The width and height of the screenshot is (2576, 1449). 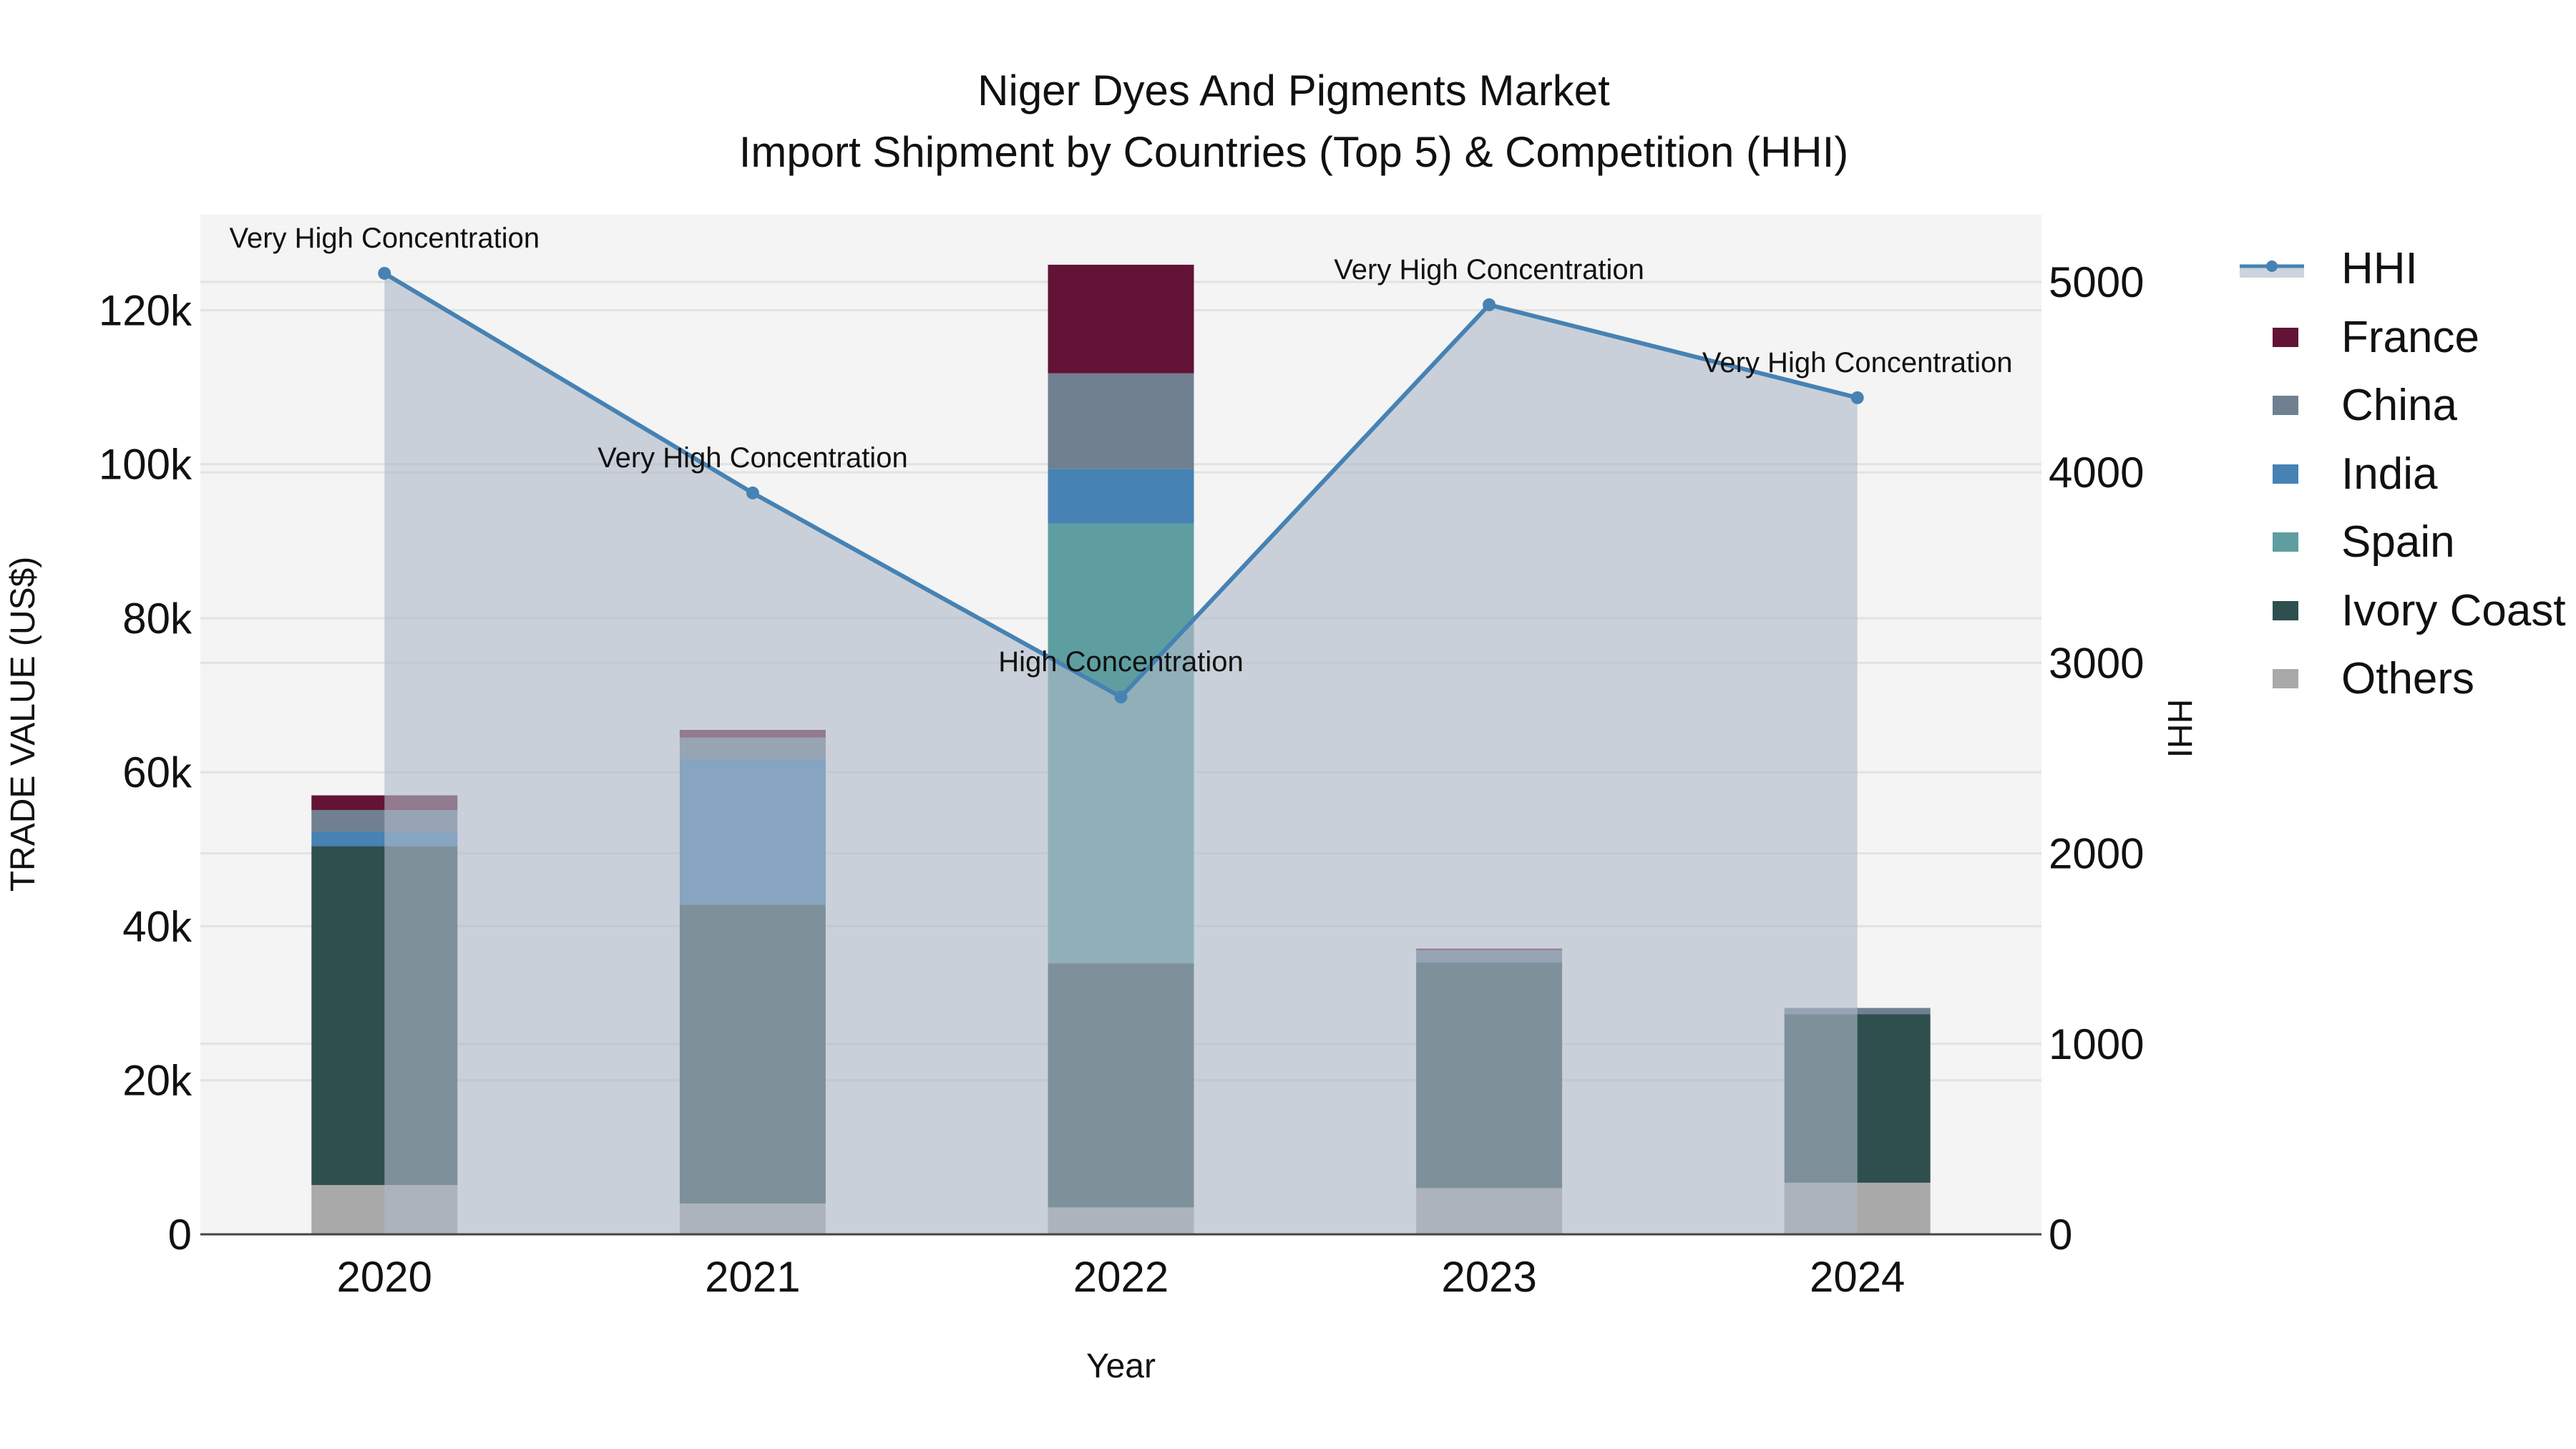 I want to click on bar-segment-china-2022, so click(x=1121, y=421).